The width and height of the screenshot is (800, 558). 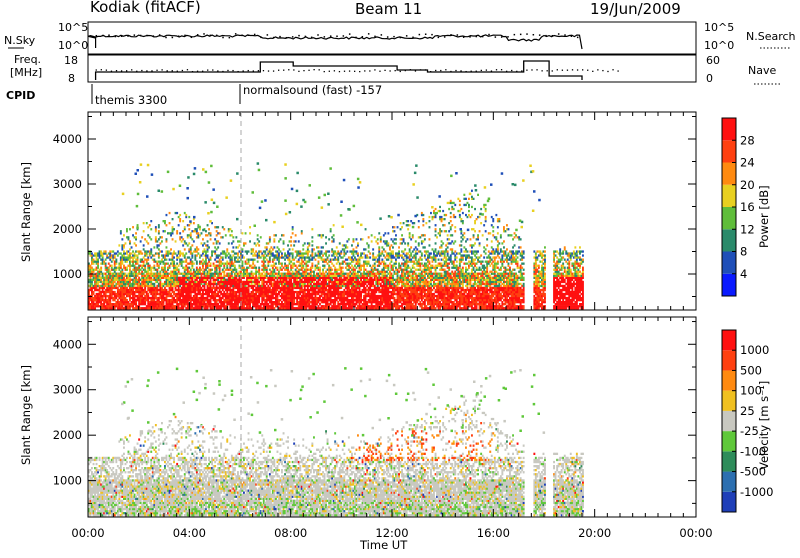 I want to click on nsearch-tick-bottom: 10^0, so click(x=719, y=45).